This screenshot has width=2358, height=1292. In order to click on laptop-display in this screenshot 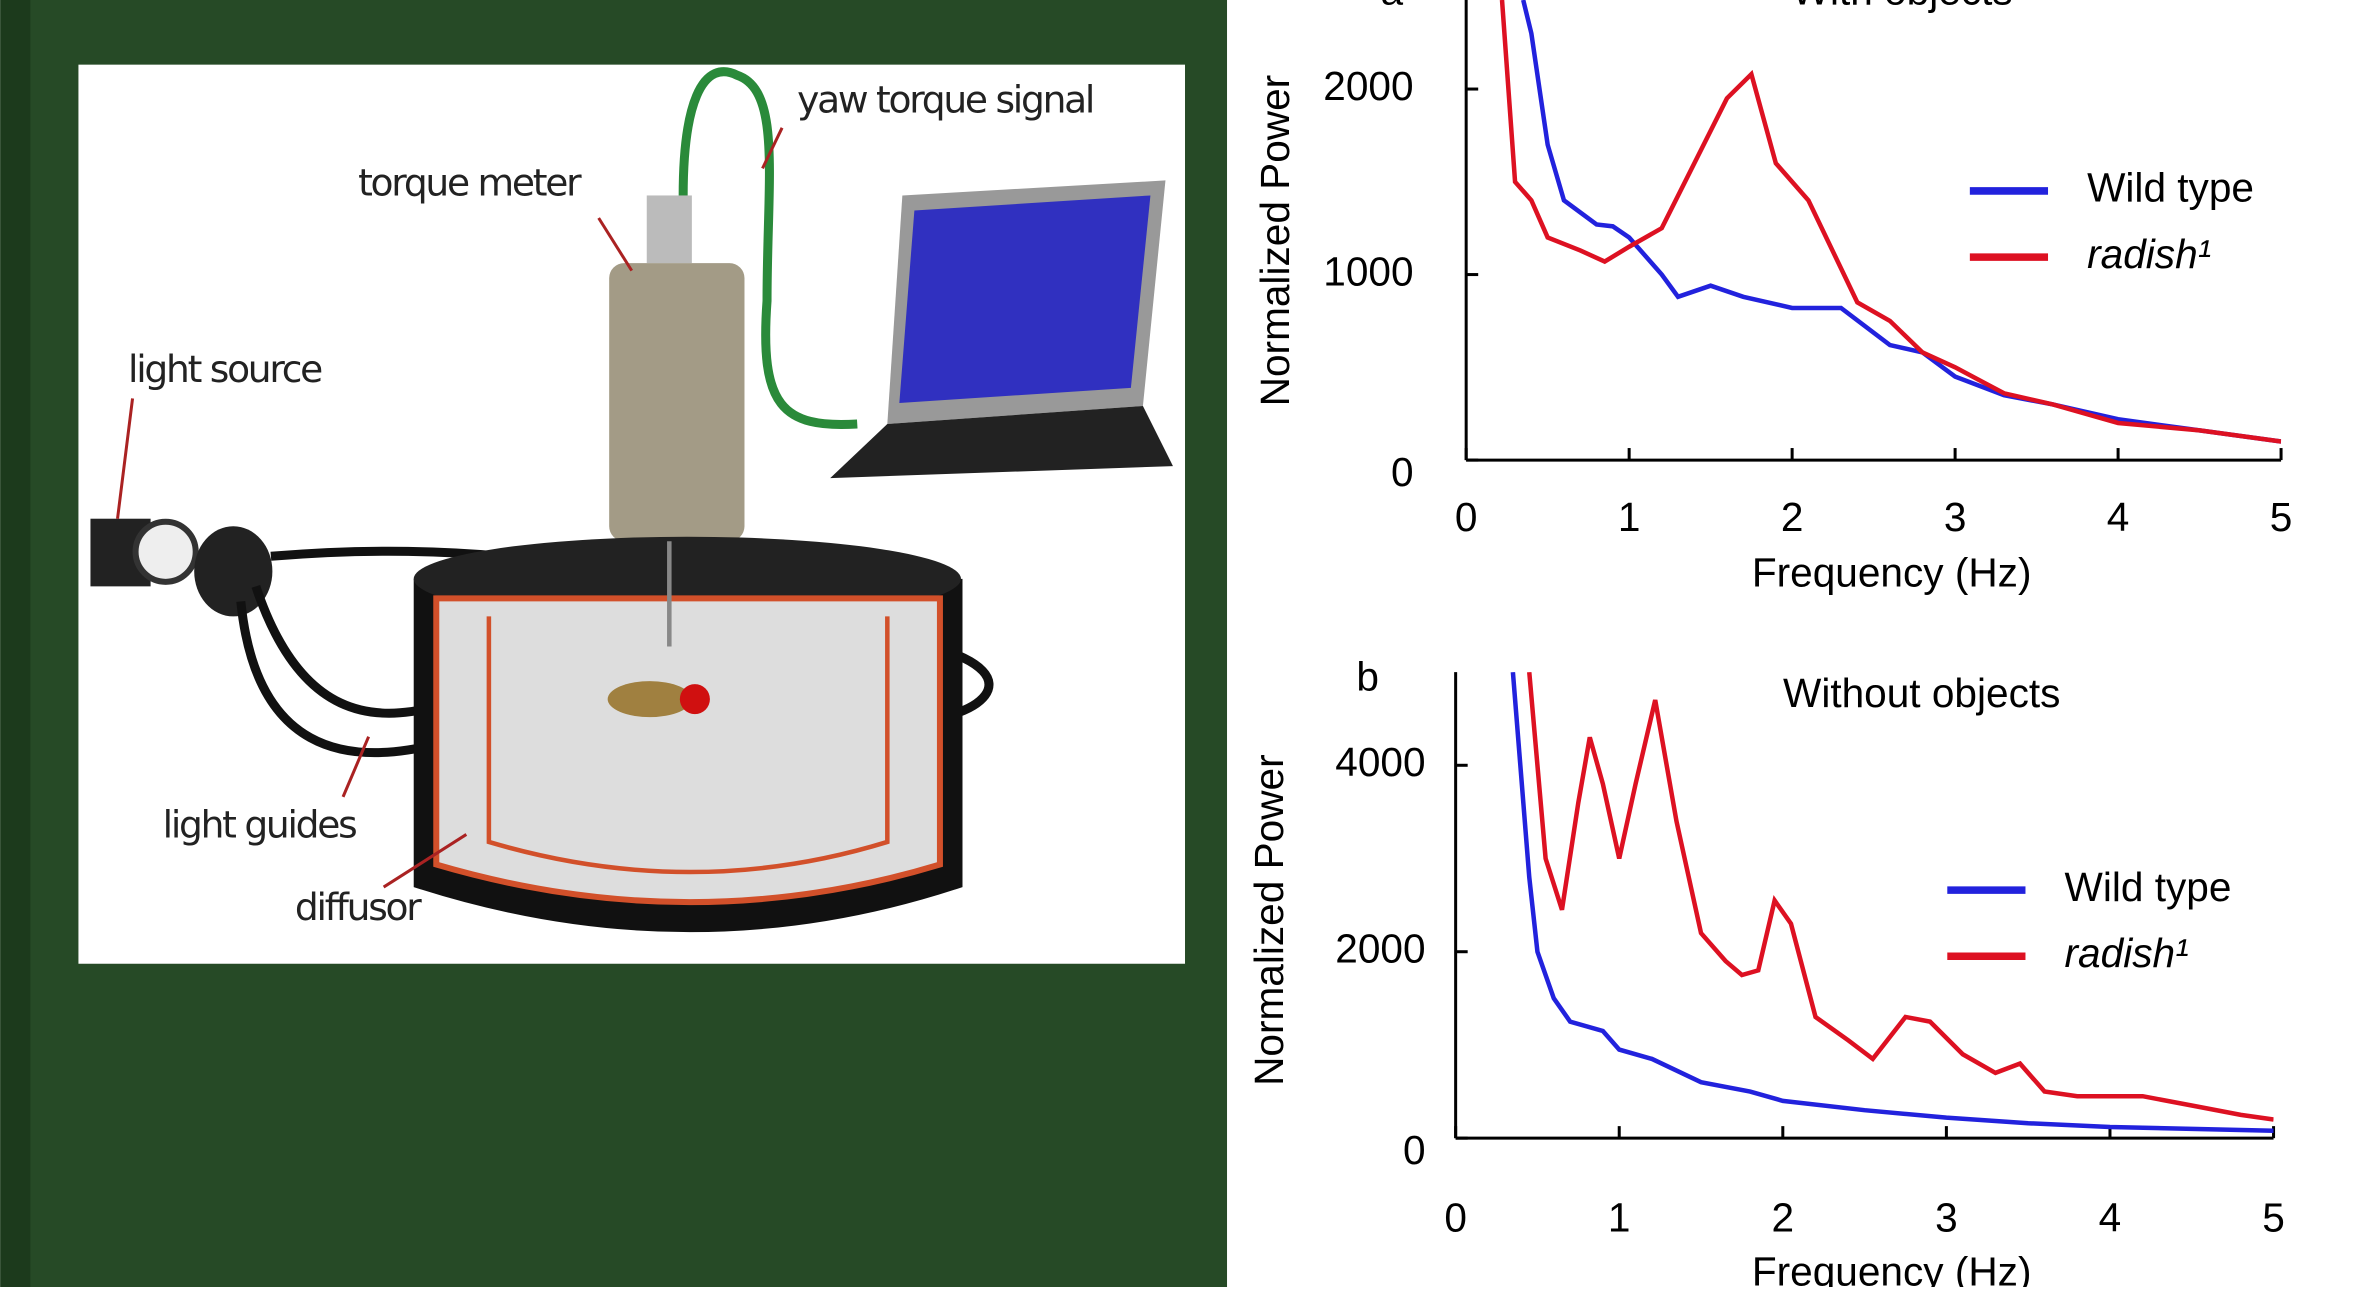, I will do `click(1025, 299)`.